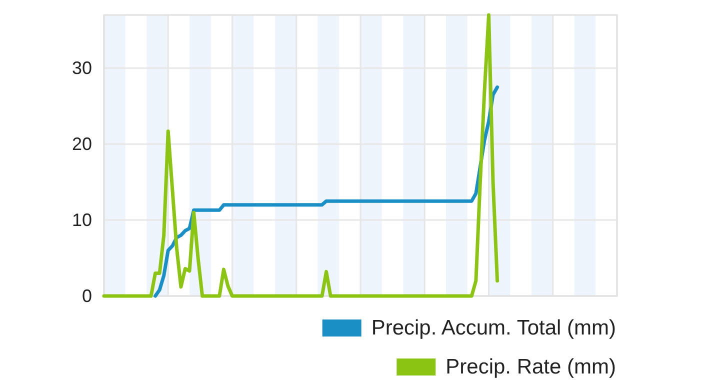 The width and height of the screenshot is (716, 390). Describe the element at coordinates (493, 328) in the screenshot. I see `legend-label: Precip. Accum. Total (mm)` at that location.